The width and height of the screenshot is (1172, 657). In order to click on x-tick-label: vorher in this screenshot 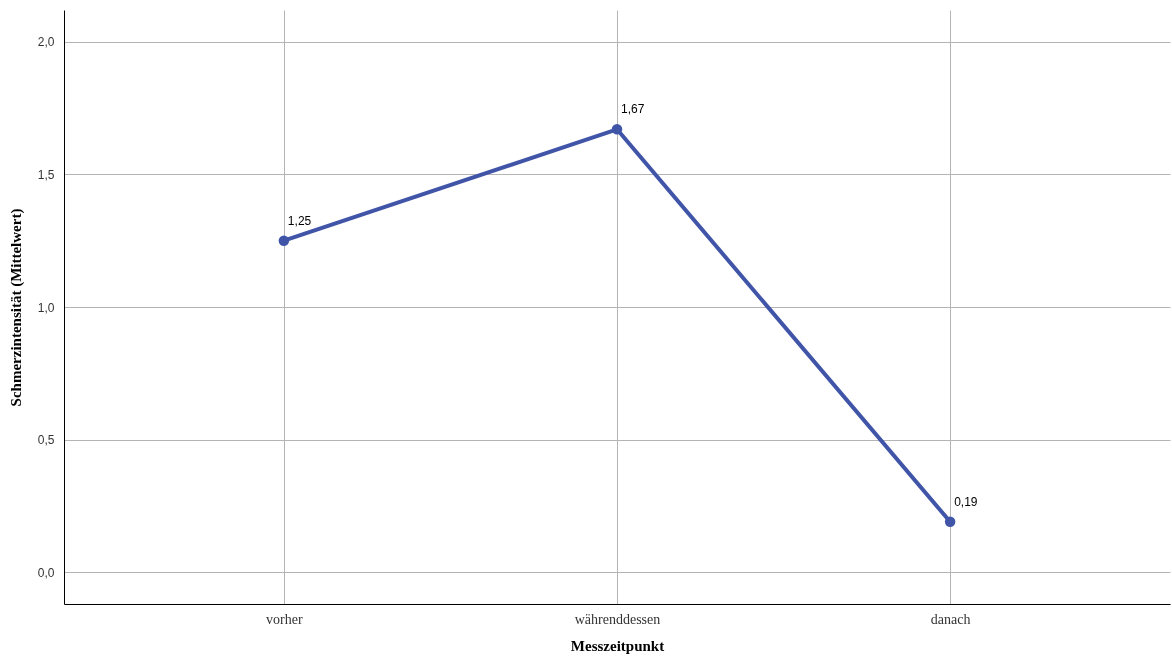, I will do `click(284, 619)`.